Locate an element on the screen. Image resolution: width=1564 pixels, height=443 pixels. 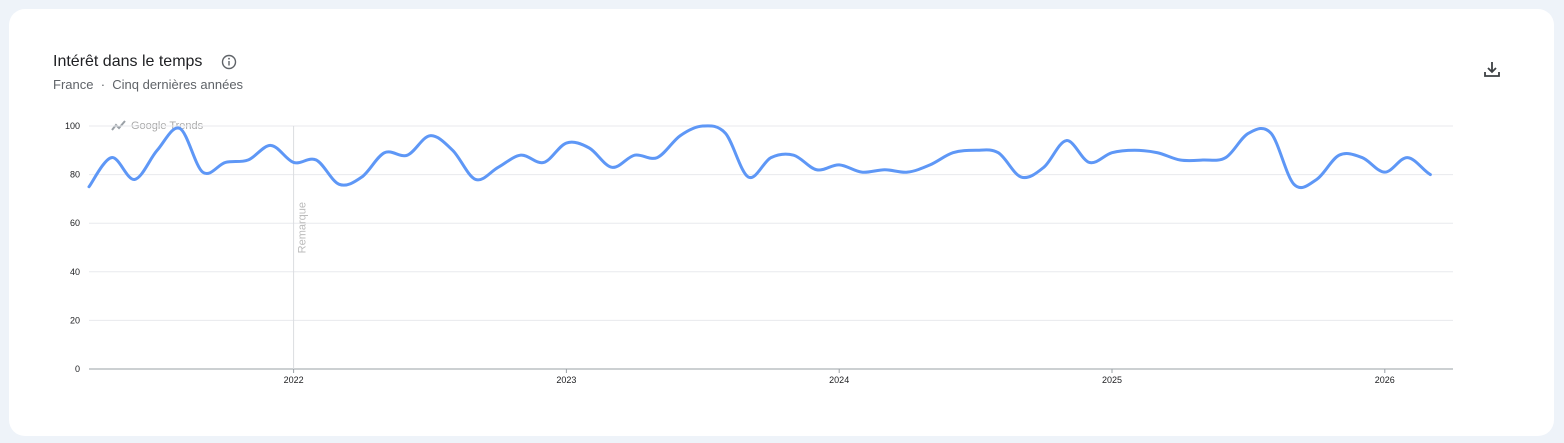
y-tick-label: 80 is located at coordinates (75, 175).